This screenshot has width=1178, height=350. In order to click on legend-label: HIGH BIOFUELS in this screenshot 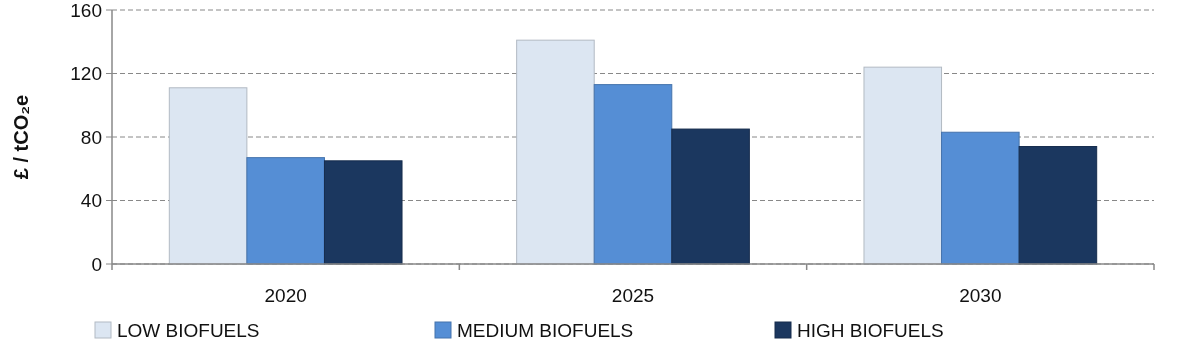, I will do `click(870, 330)`.